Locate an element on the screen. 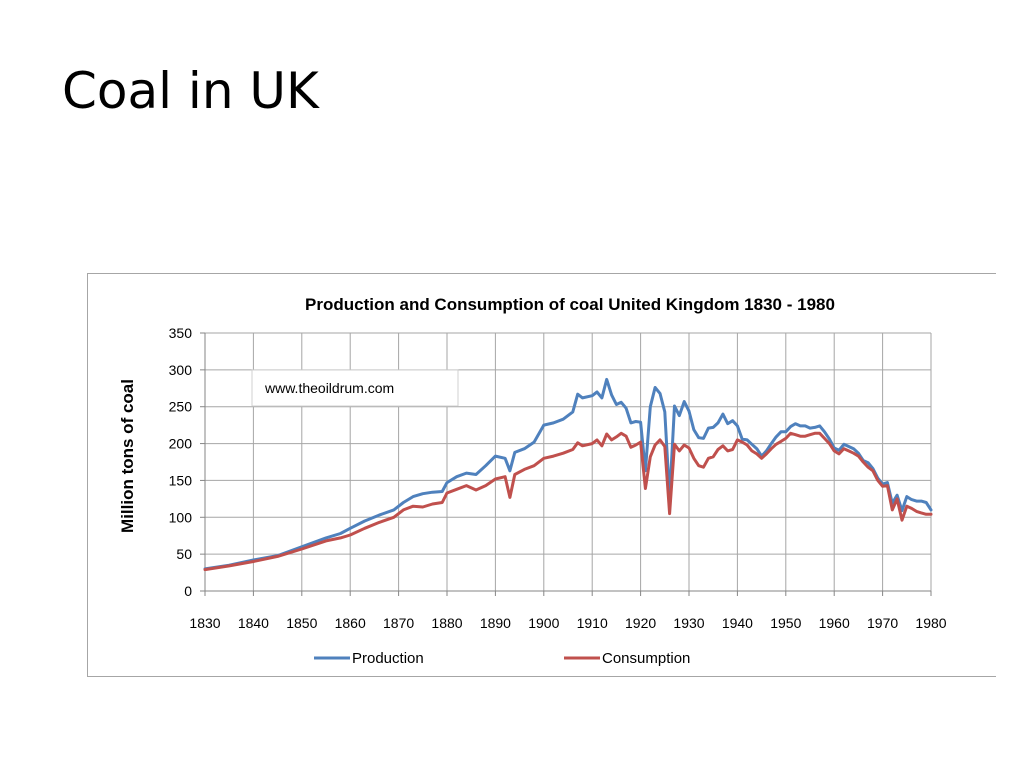 This screenshot has height=768, width=1024. x-tick-label: 1940 is located at coordinates (737, 623).